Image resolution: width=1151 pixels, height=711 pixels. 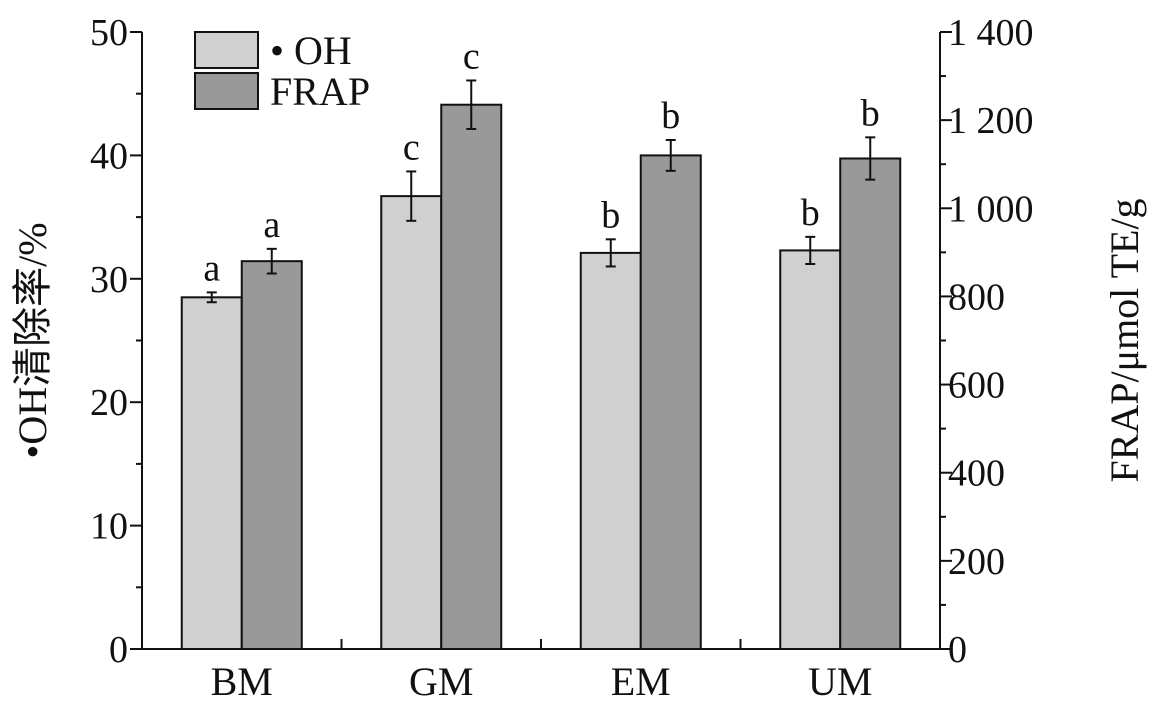 I want to click on y-tick-label: 0, so click(x=118, y=650).